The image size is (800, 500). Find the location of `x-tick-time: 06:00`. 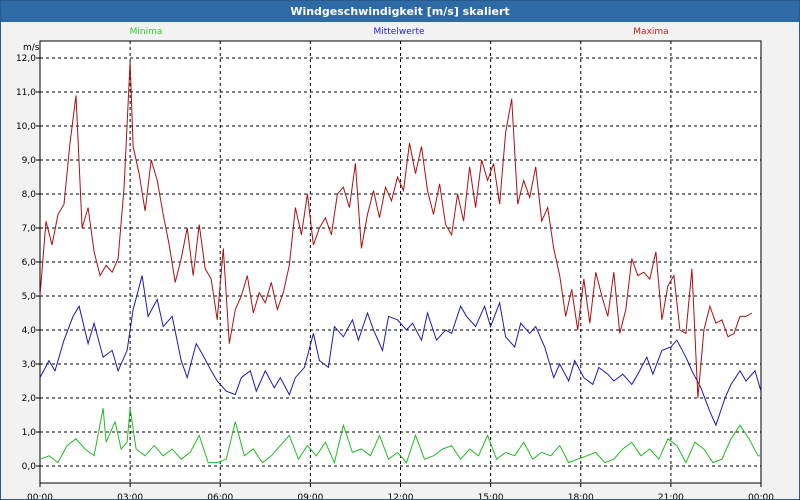

x-tick-time: 06:00 is located at coordinates (220, 496).